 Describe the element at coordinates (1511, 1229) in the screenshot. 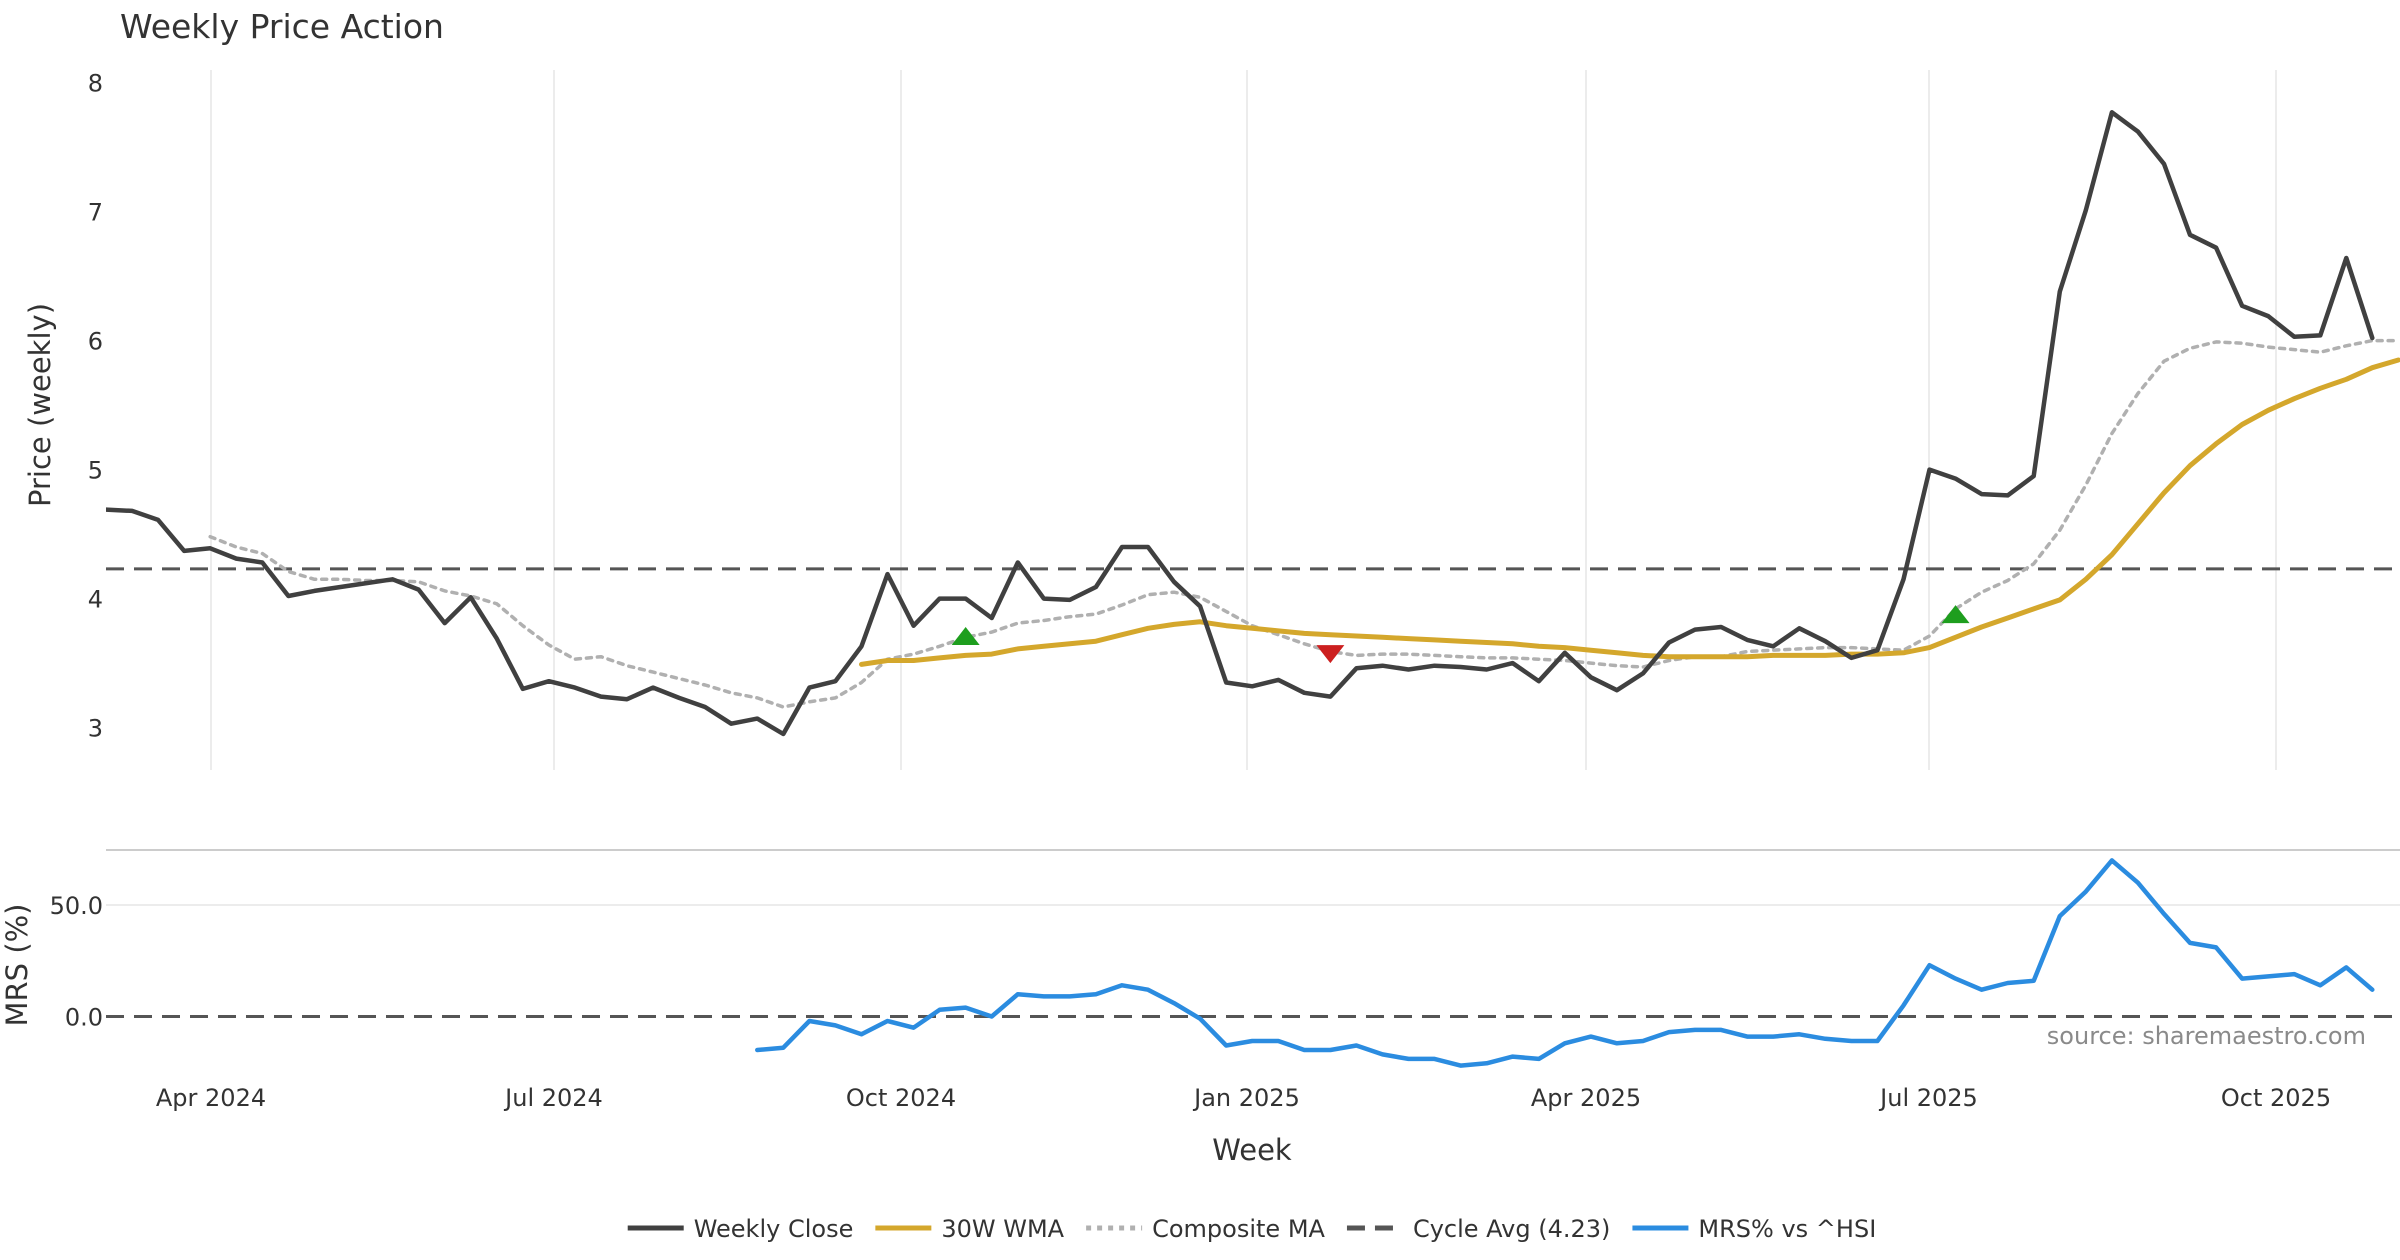

I see `legend-label: Cycle Avg (4.23)` at that location.